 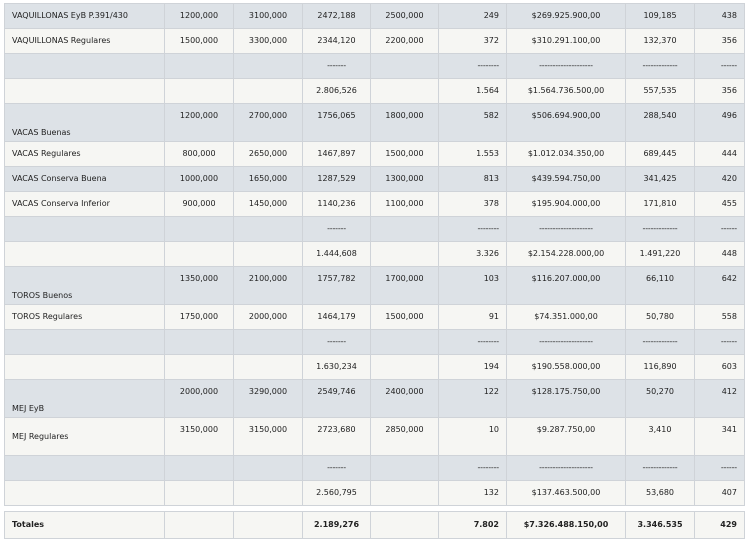 What do you see at coordinates (268, 285) in the screenshot?
I see `max-price-cell: 2100,000` at bounding box center [268, 285].